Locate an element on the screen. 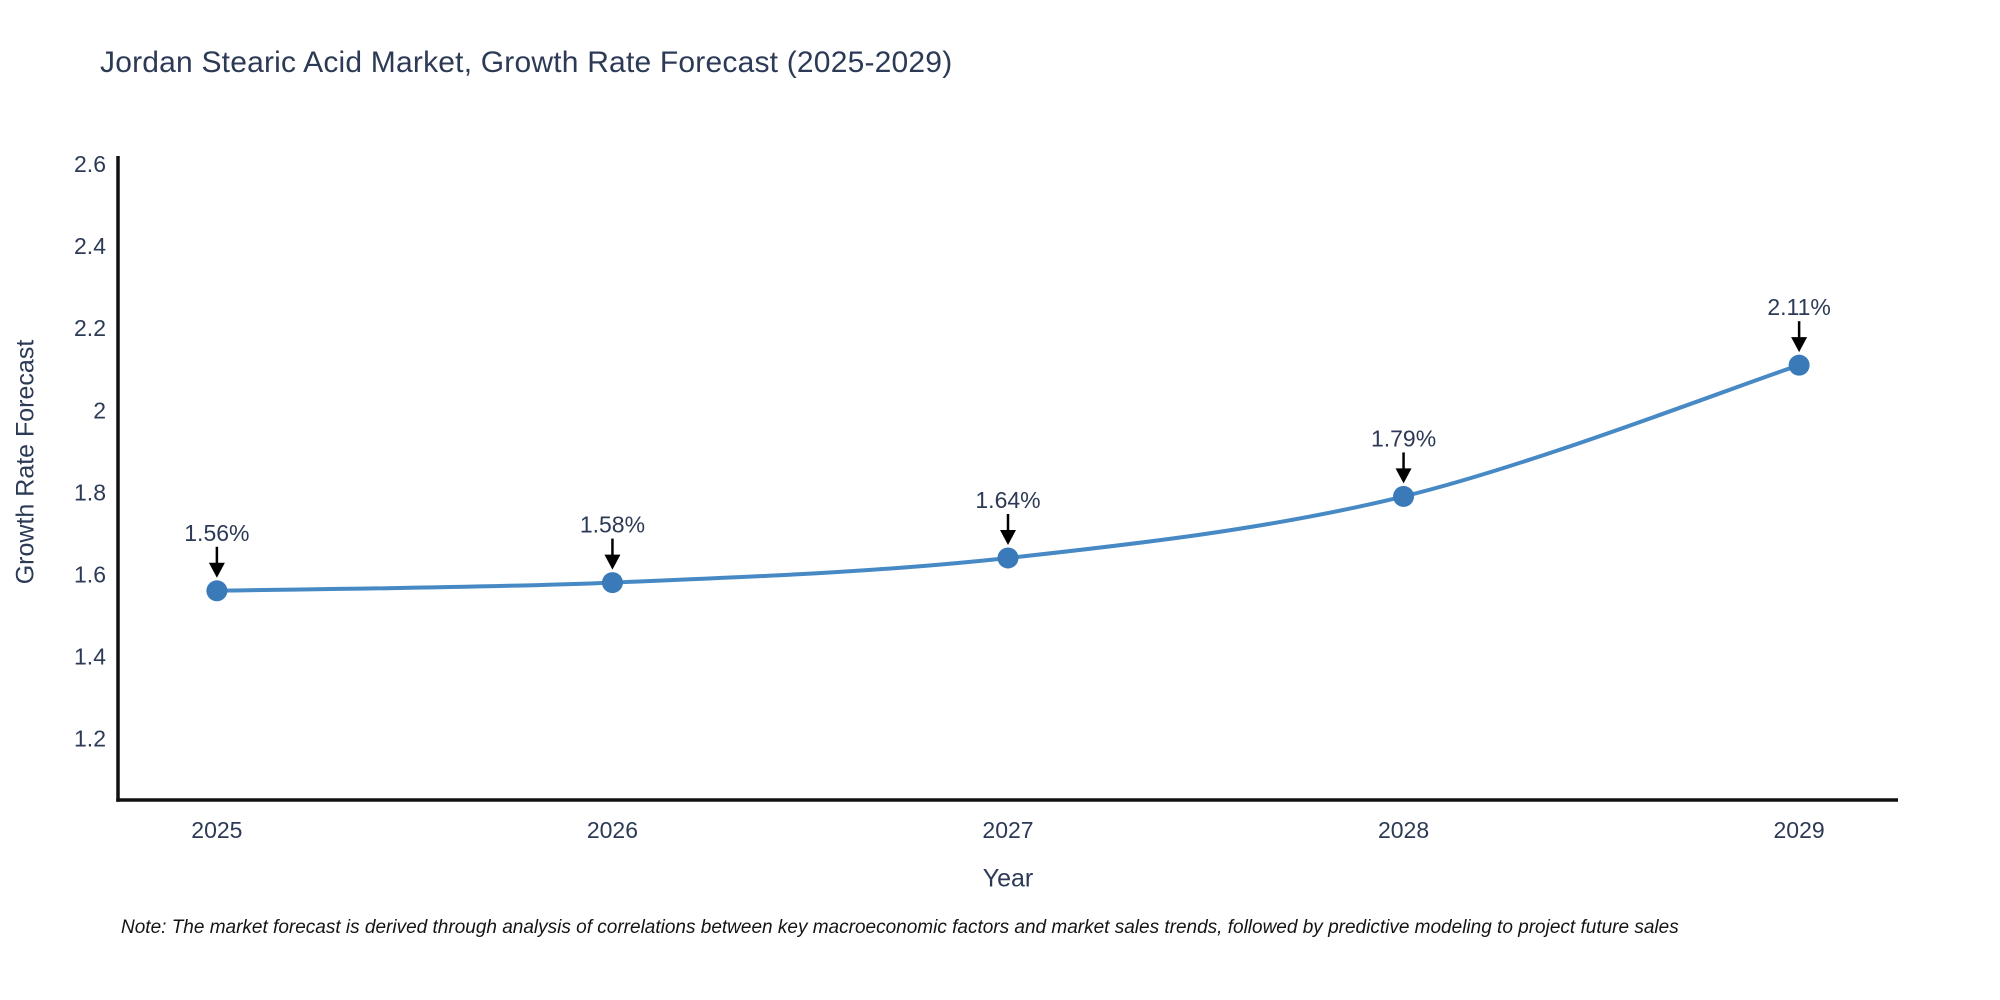 This screenshot has height=1000, width=2000. x-tick-label: 2026 is located at coordinates (612, 830).